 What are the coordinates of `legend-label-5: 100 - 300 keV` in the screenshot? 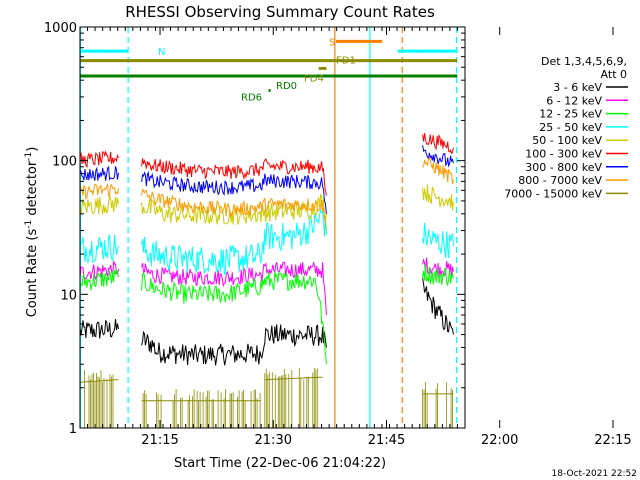 It's located at (563, 154).